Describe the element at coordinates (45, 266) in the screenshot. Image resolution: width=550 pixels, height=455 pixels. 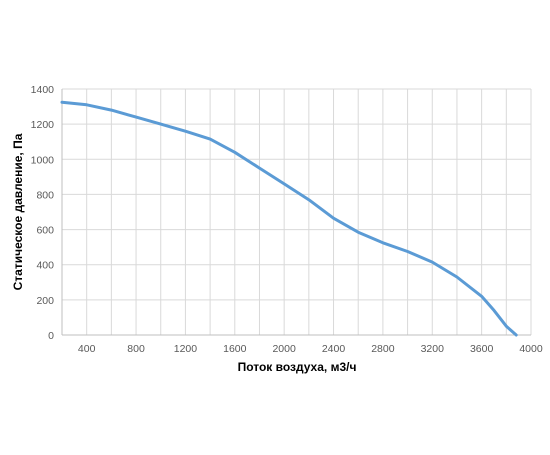
I see `y-tick-label: 400` at that location.